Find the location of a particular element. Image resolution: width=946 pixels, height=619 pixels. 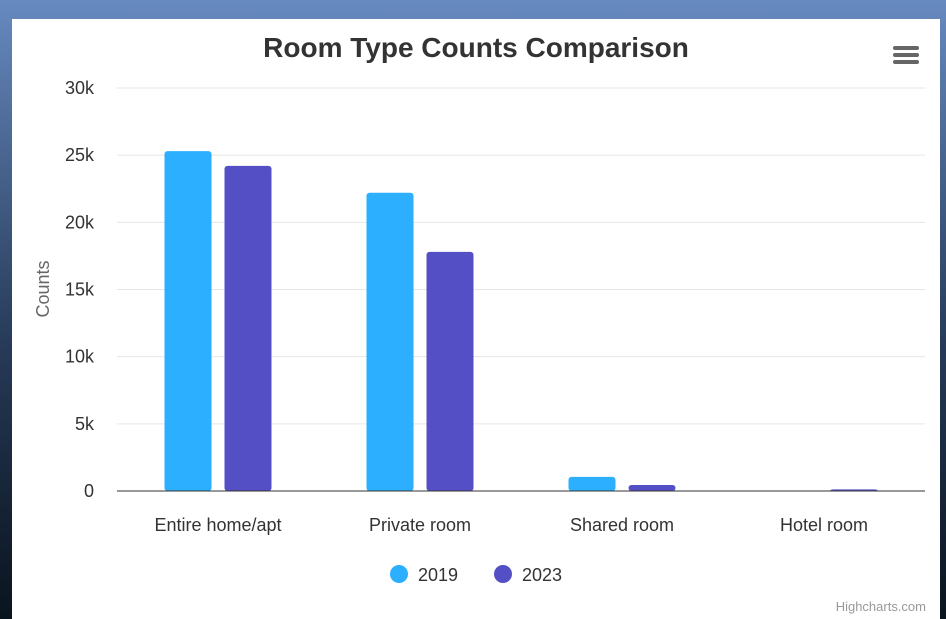

y-axis-label: Counts is located at coordinates (43, 288).